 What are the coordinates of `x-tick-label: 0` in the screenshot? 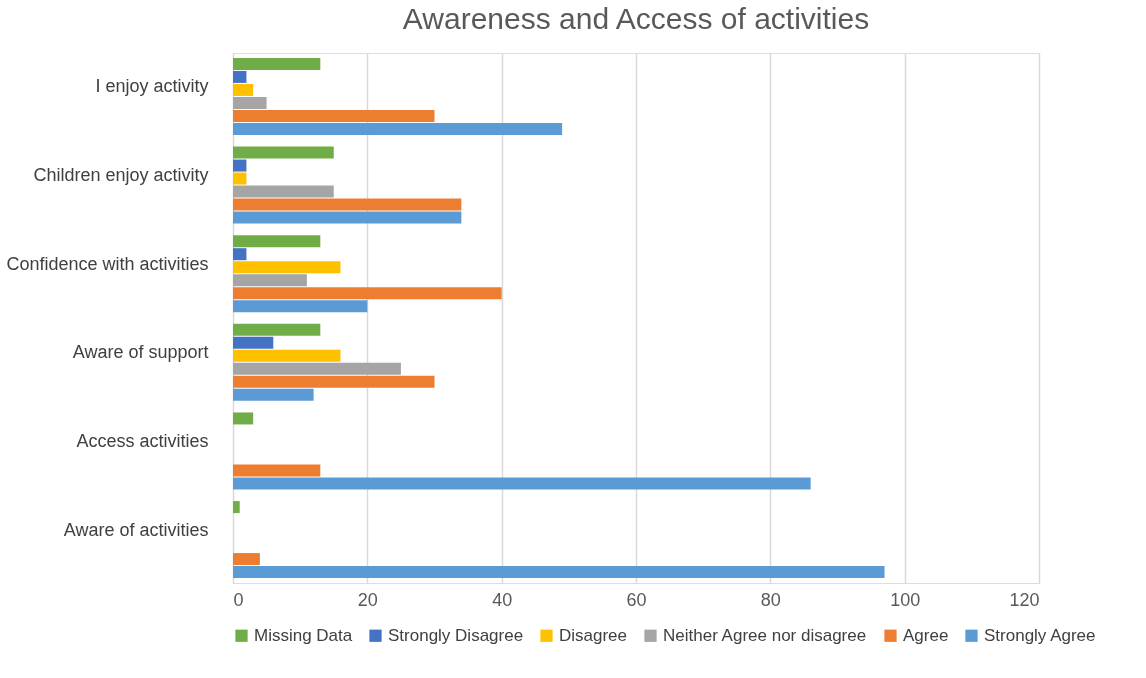 It's located at (238, 599).